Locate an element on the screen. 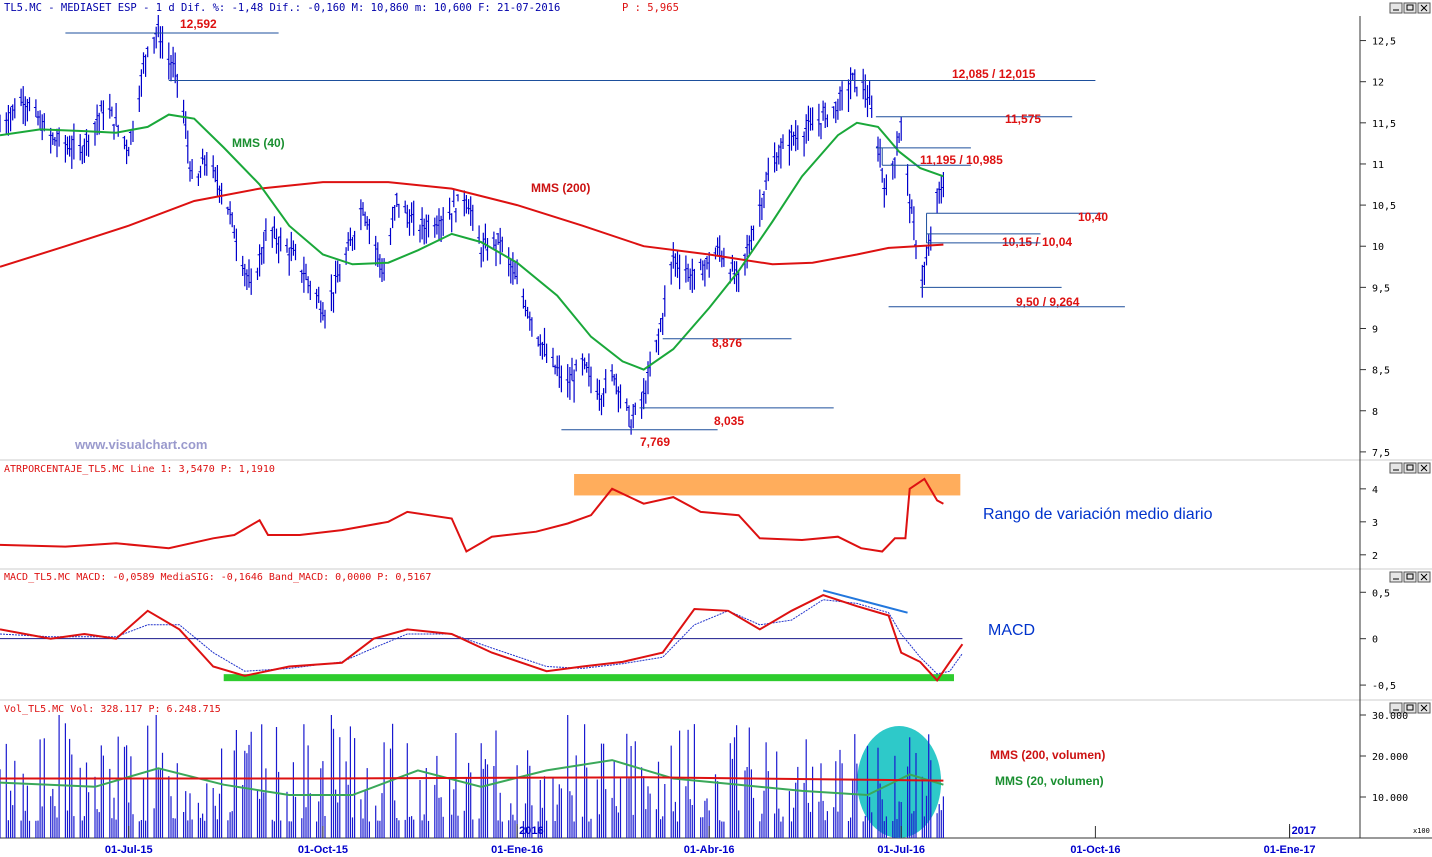  macd-signal-line is located at coordinates (481, 637).